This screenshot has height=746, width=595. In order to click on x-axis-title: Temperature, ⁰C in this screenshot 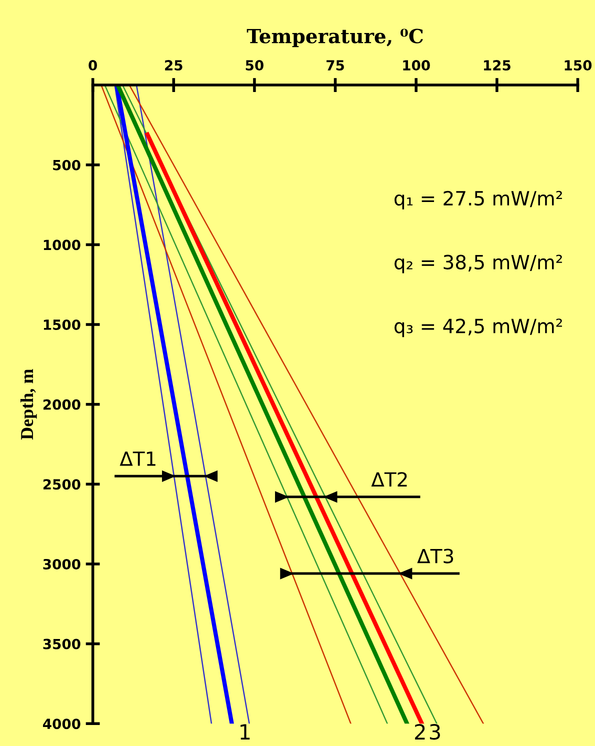, I will do `click(334, 38)`.